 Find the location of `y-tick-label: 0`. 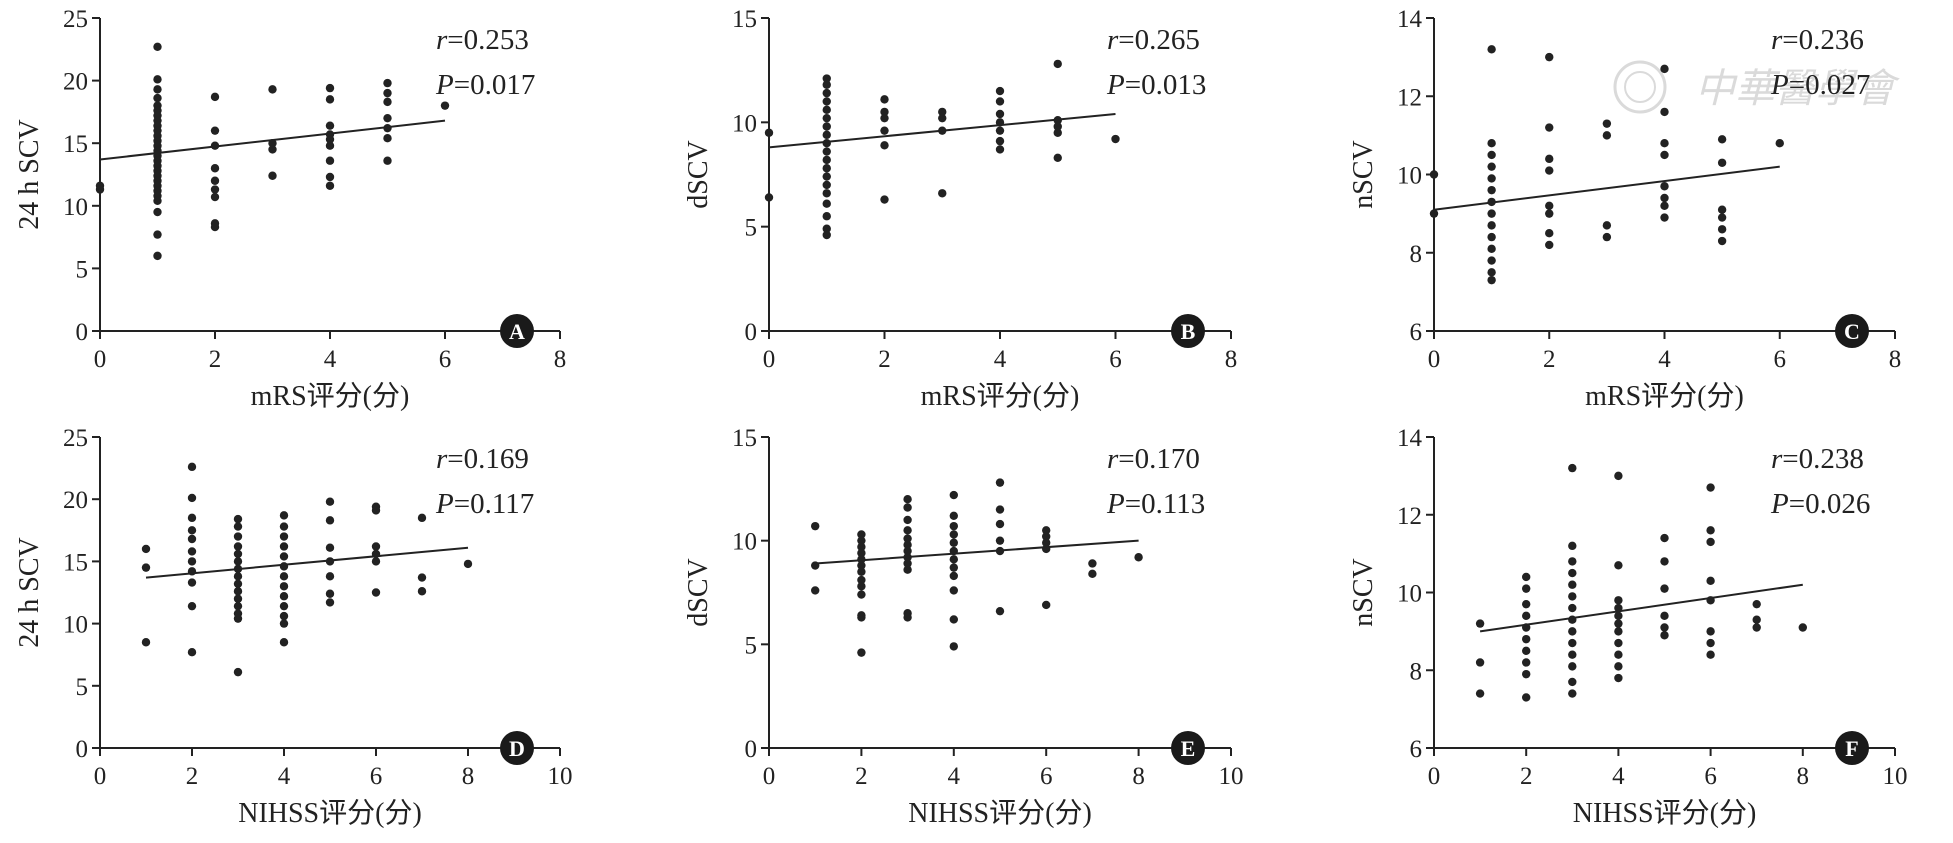

y-tick-label: 0 is located at coordinates (751, 749).